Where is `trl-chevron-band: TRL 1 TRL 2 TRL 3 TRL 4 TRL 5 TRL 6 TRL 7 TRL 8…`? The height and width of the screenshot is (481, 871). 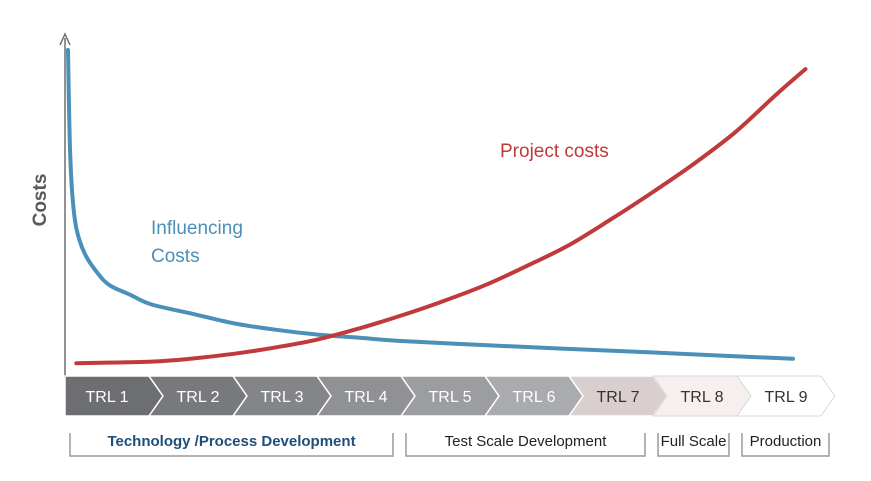 trl-chevron-band: TRL 1 TRL 2 TRL 3 TRL 4 TRL 5 TRL 6 TRL 7 TRL 8… is located at coordinates (450, 396).